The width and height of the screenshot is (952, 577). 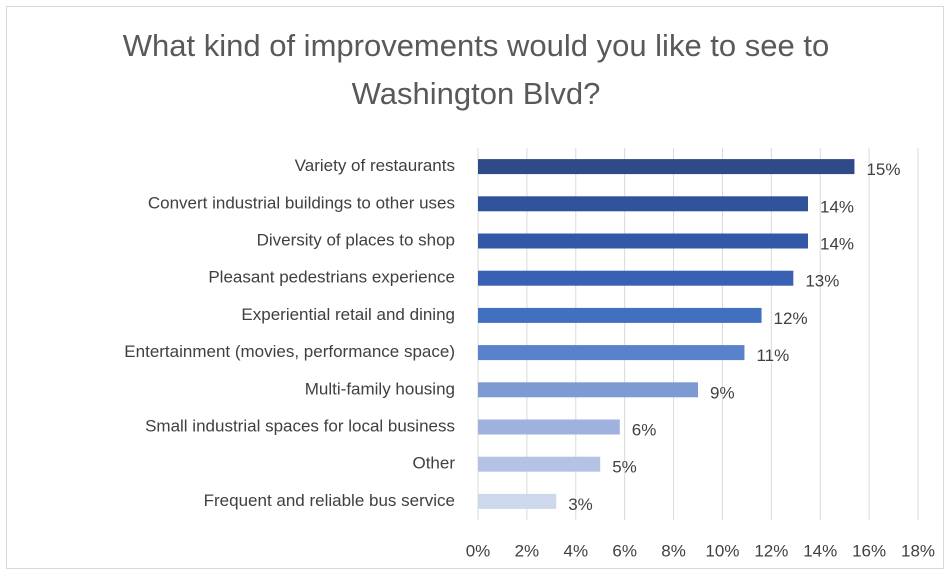 I want to click on x-tick-label: 6%, so click(x=624, y=550).